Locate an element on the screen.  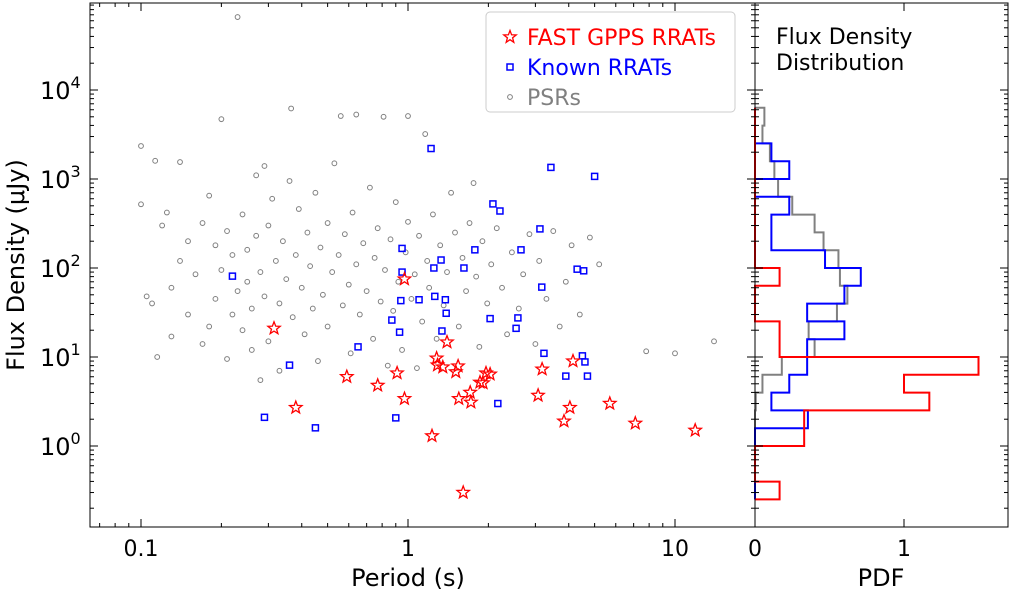
legend-star-marker is located at coordinates (510, 36).